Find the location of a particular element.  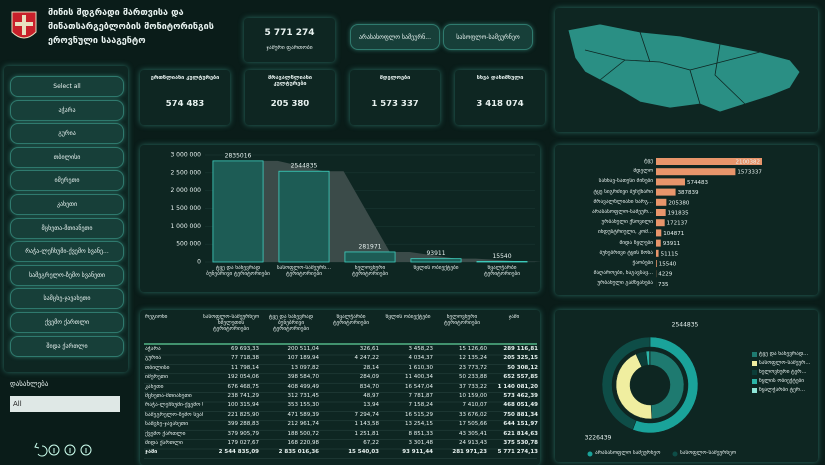

toggle-button: სასოფლო-სამეურნეო is located at coordinates (488, 37).